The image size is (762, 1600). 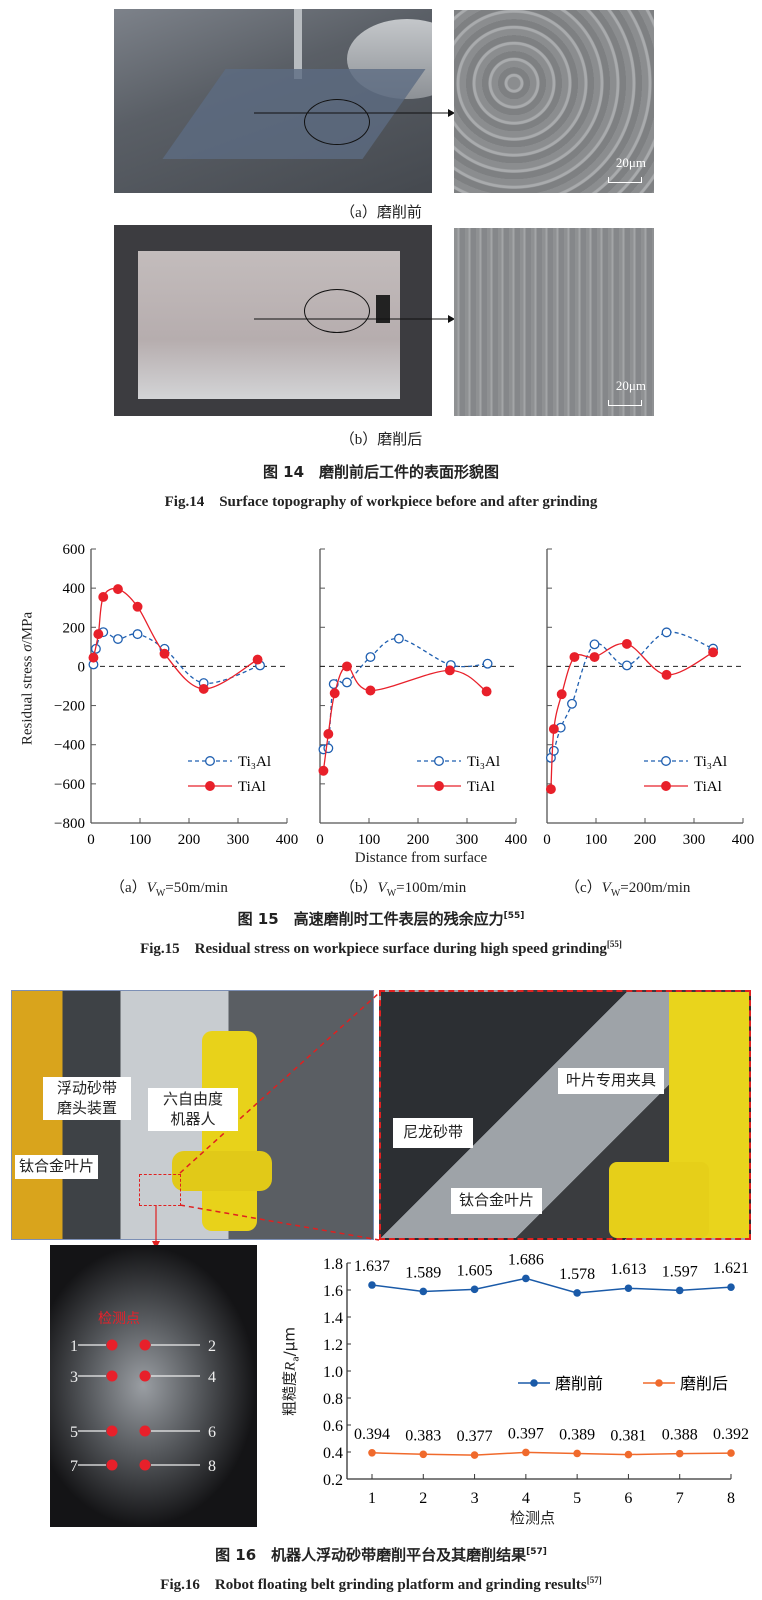 What do you see at coordinates (273, 101) in the screenshot?
I see `photo-workpiece-before` at bounding box center [273, 101].